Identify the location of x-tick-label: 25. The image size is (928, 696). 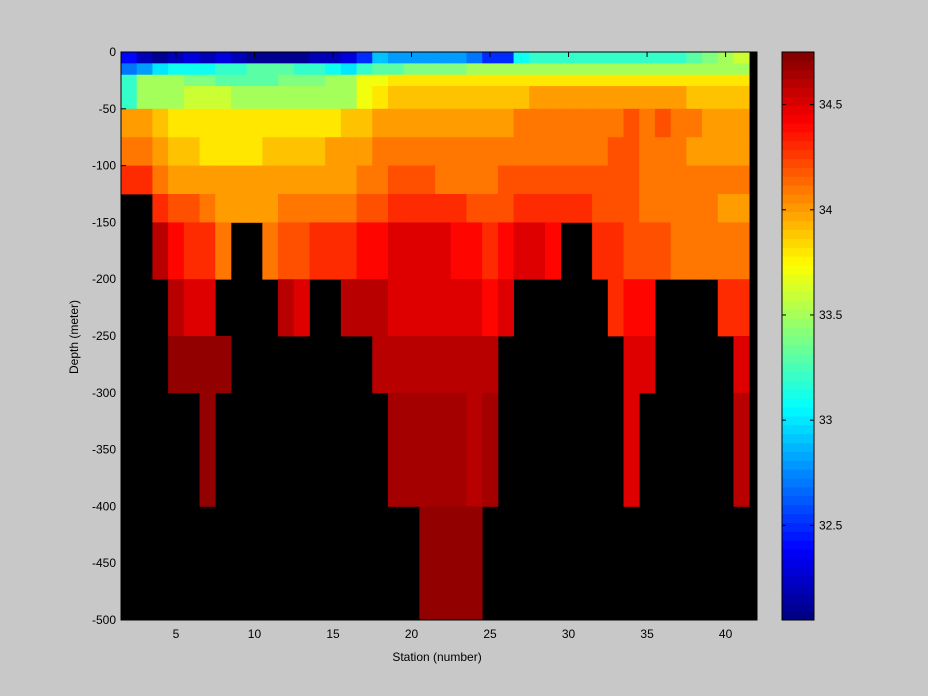
(490, 634).